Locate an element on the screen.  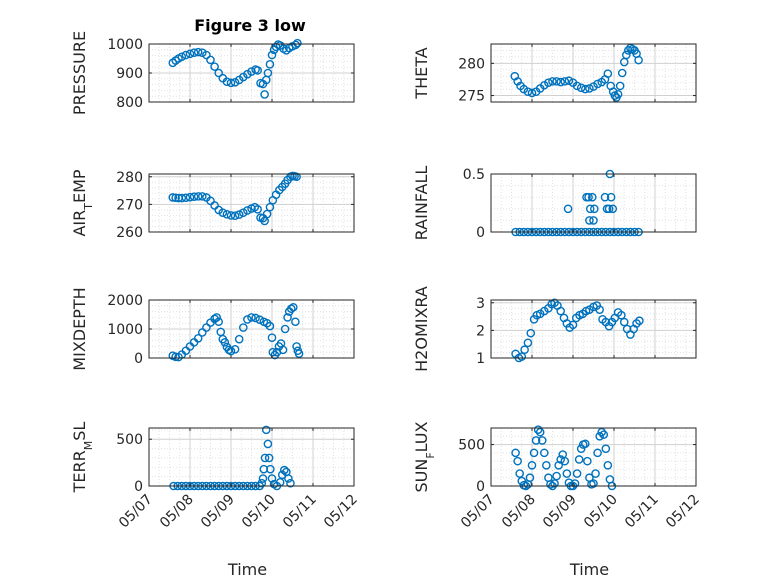
y-axis-label-subscript: T is located at coordinates (88, 207).